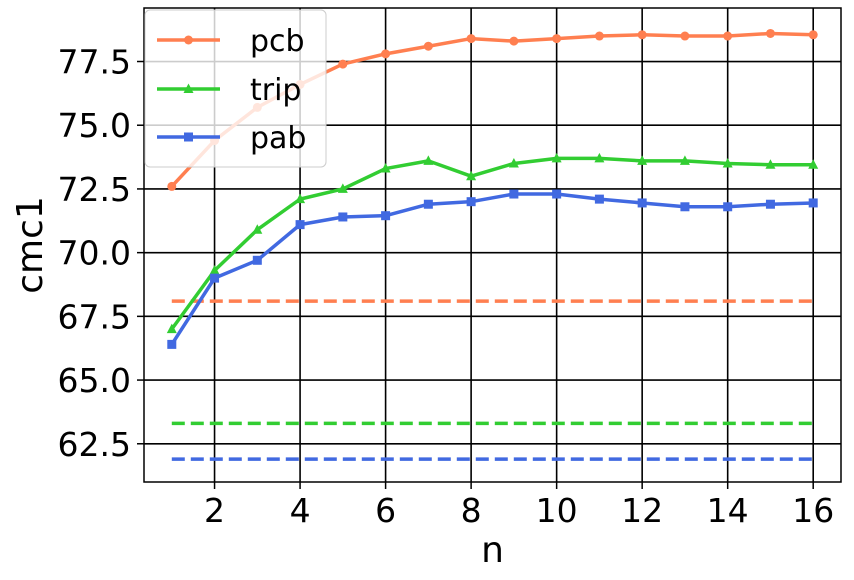 The height and width of the screenshot is (580, 854). I want to click on legend: pcb trip pab, so click(235, 88).